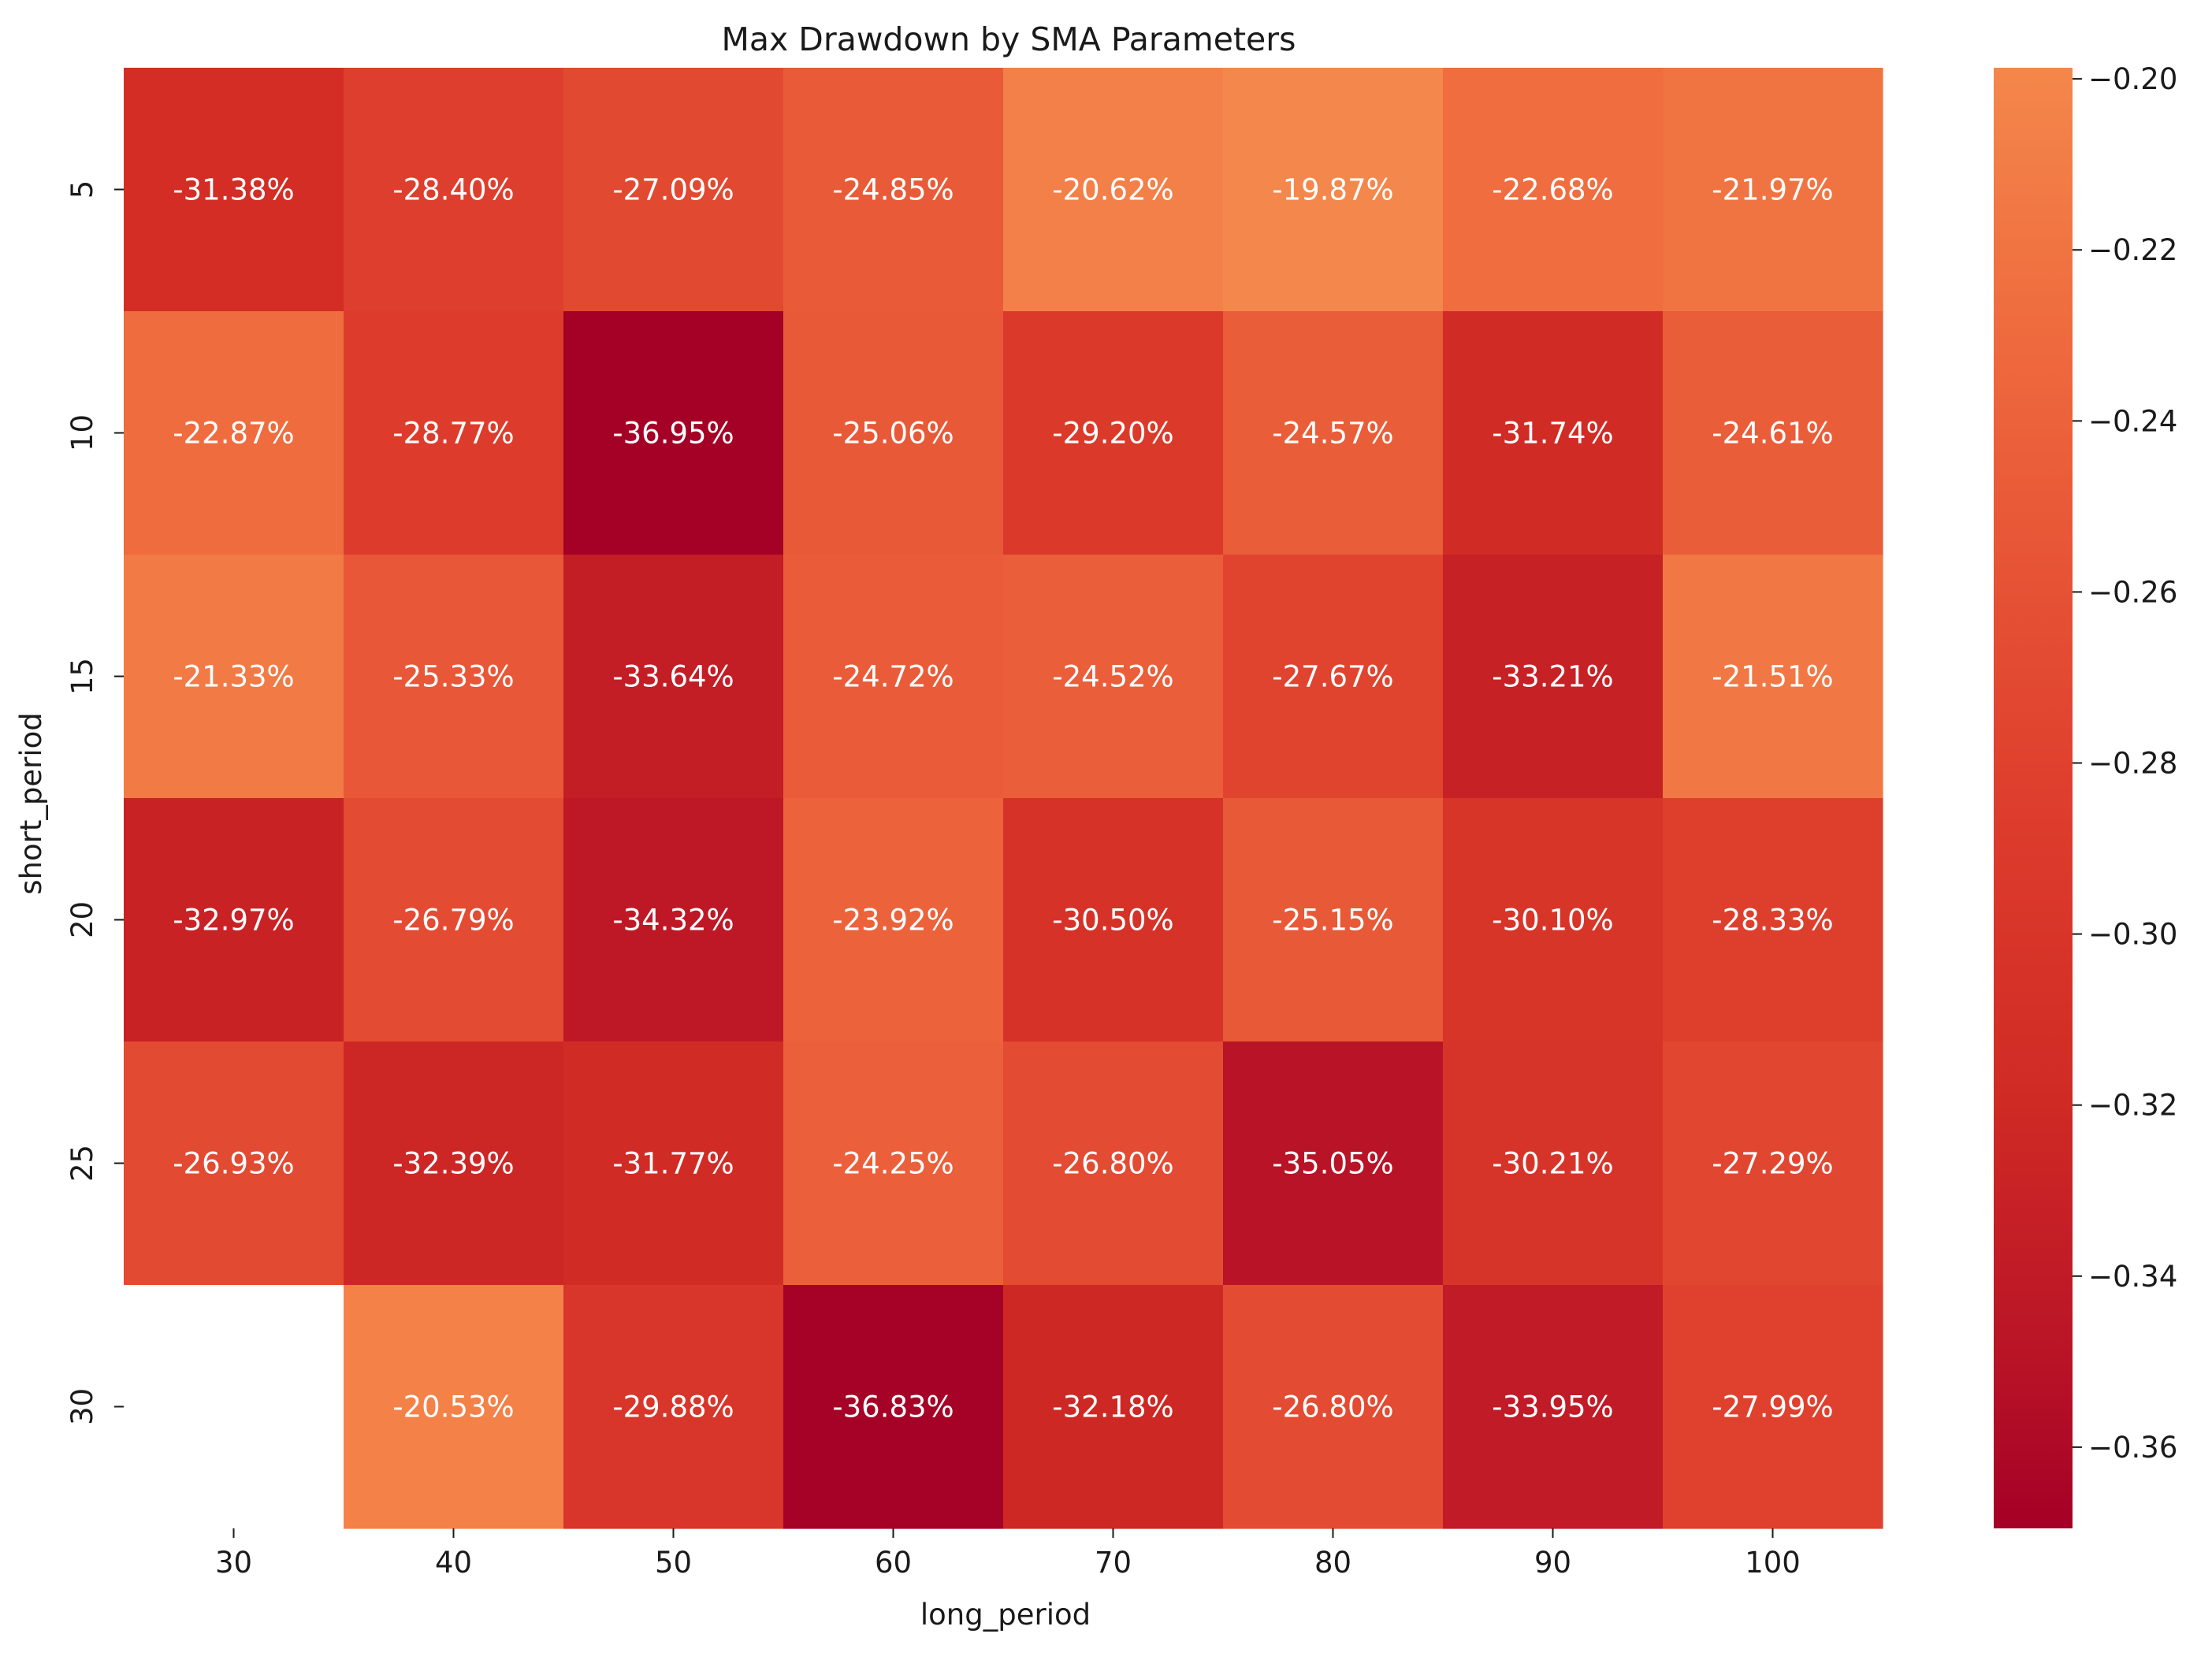 The image size is (2212, 1656). I want to click on cell-value-label: -36.95%, so click(673, 434).